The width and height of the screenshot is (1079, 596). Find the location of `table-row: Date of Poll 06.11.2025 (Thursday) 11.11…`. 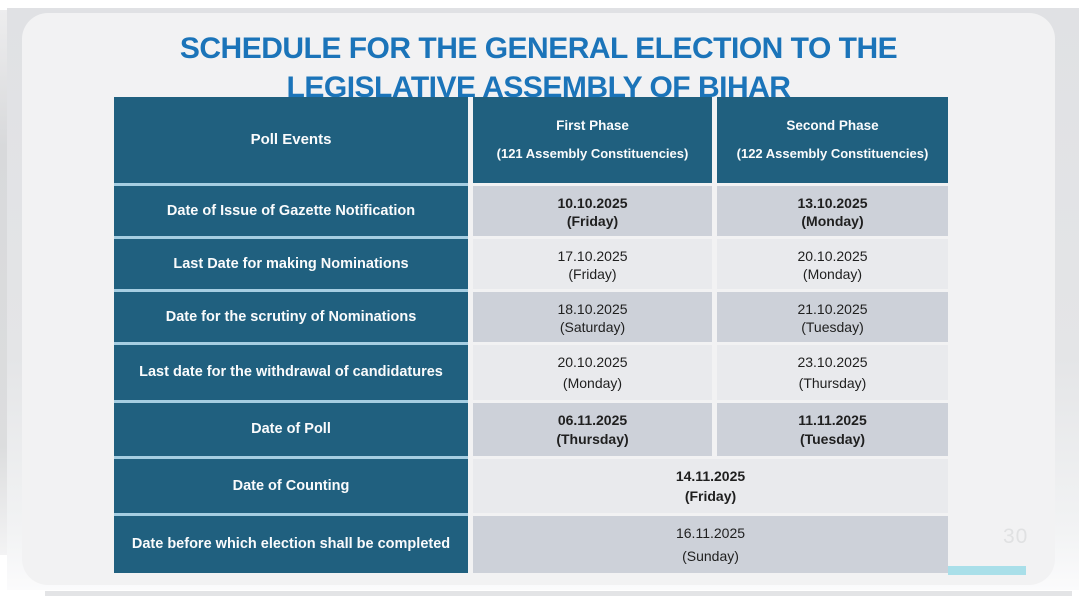

table-row: Date of Poll 06.11.2025 (Thursday) 11.11… is located at coordinates (531, 429).